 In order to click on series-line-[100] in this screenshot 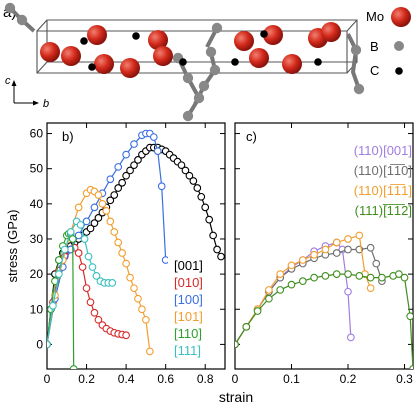, I will do `click(107, 238)`.